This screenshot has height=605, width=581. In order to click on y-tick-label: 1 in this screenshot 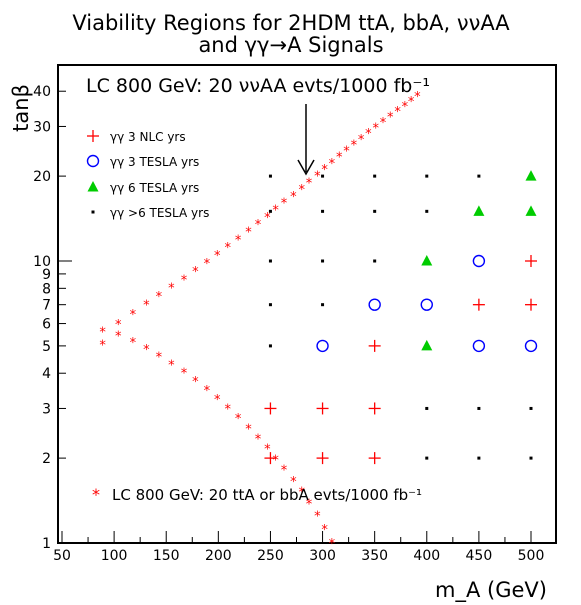, I will do `click(46, 544)`.